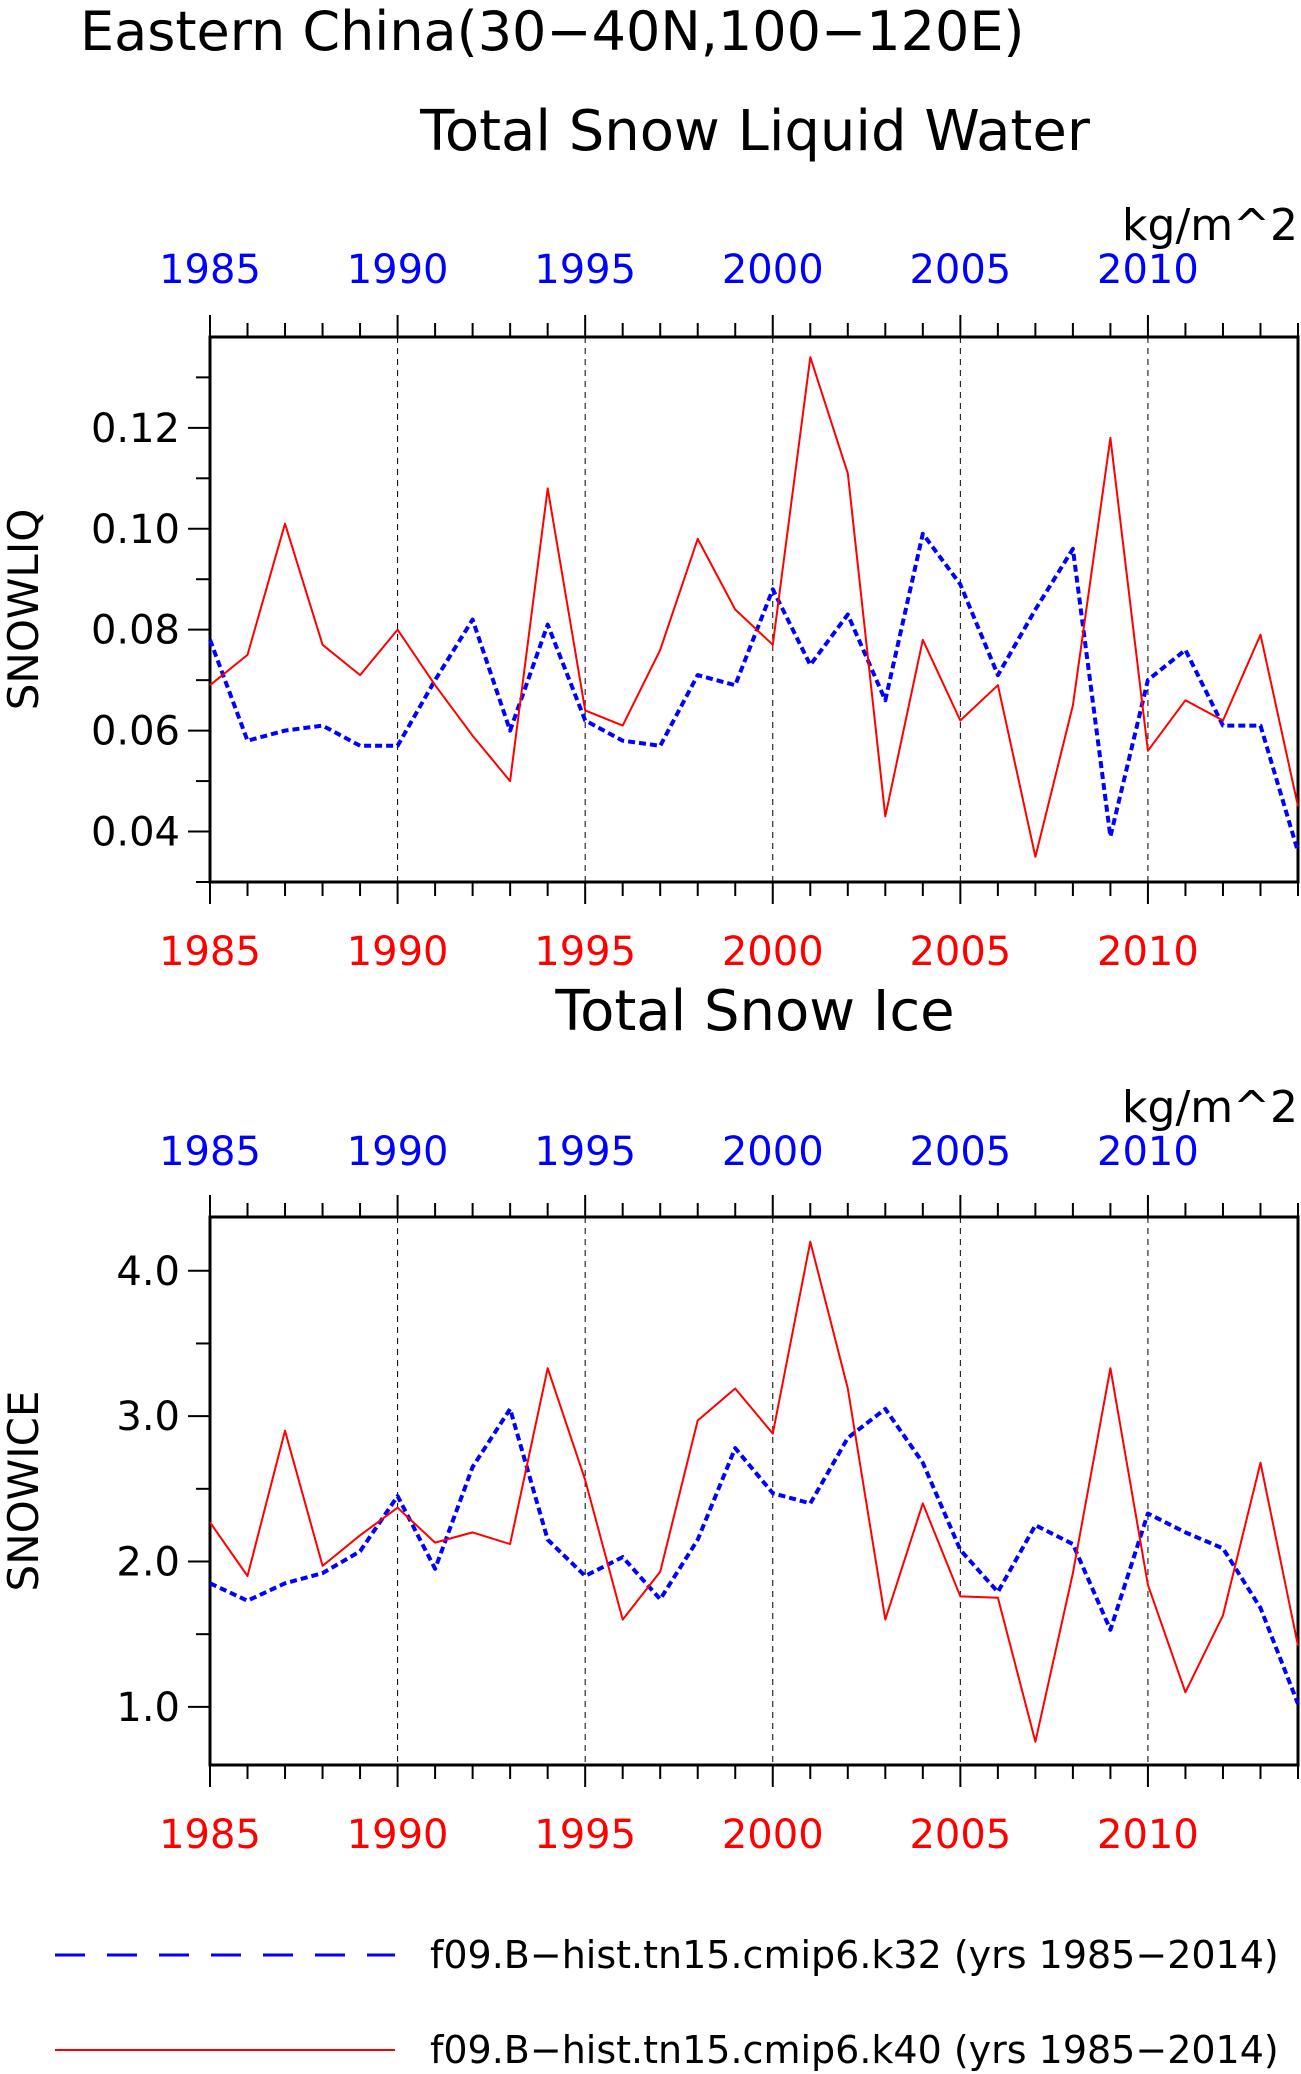  I want to click on y-tick-label: 1.0, so click(148, 1708).